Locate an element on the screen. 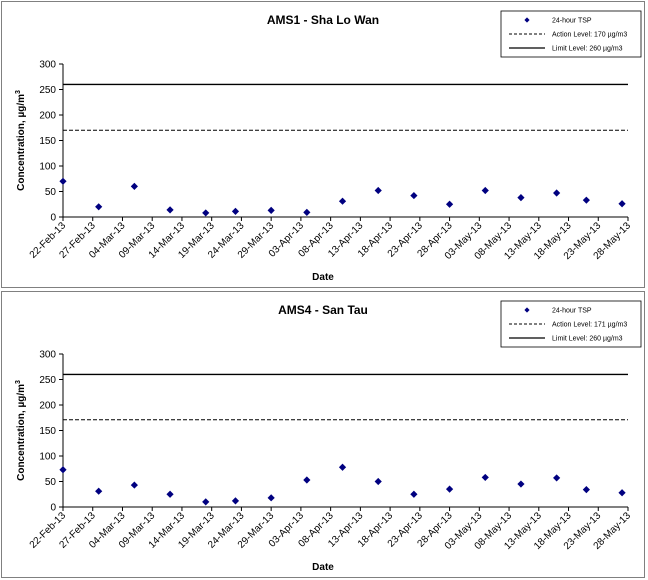 Image resolution: width=648 pixels, height=580 pixels. legend-label-action: Action Level: 170 µg/m3 is located at coordinates (589, 35).